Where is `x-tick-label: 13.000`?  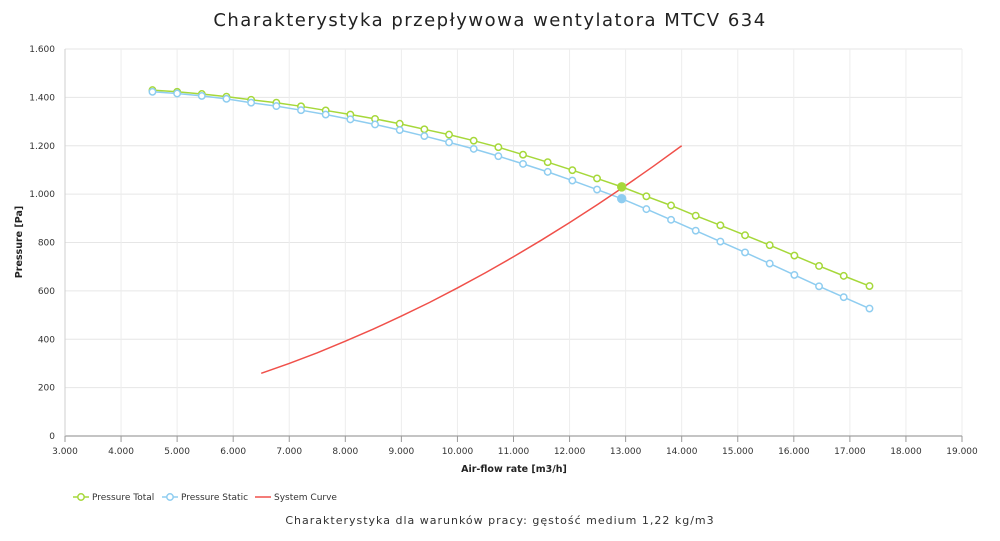 x-tick-label: 13.000 is located at coordinates (626, 452).